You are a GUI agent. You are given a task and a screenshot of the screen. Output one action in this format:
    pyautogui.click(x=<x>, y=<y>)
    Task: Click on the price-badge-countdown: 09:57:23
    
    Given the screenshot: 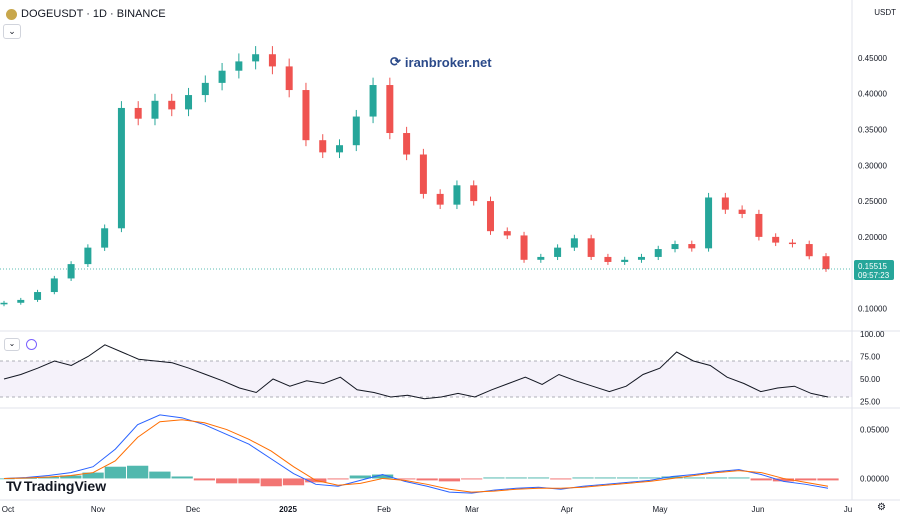 What is the action you would take?
    pyautogui.click(x=874, y=275)
    